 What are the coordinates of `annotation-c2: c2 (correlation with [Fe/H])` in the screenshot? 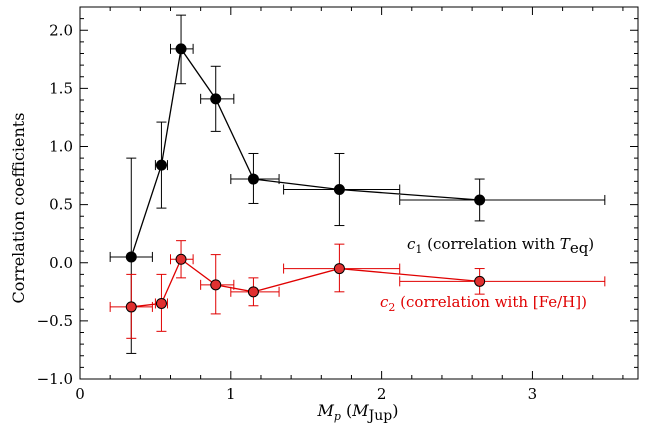 It's located at (483, 303).